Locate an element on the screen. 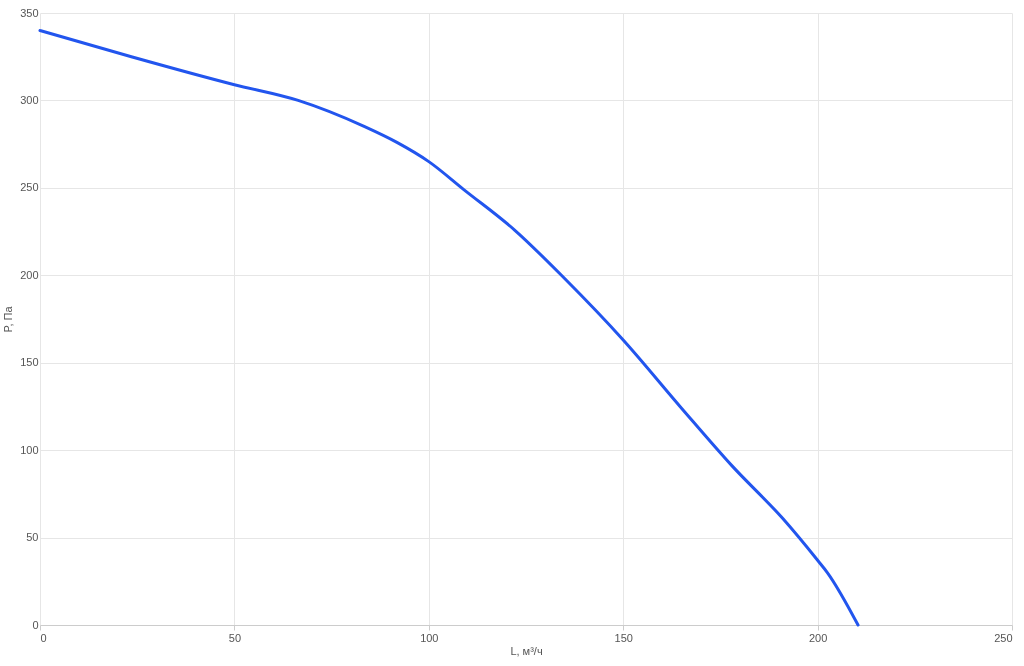 The height and width of the screenshot is (666, 1024). y-tick-label: 0 is located at coordinates (35, 624).